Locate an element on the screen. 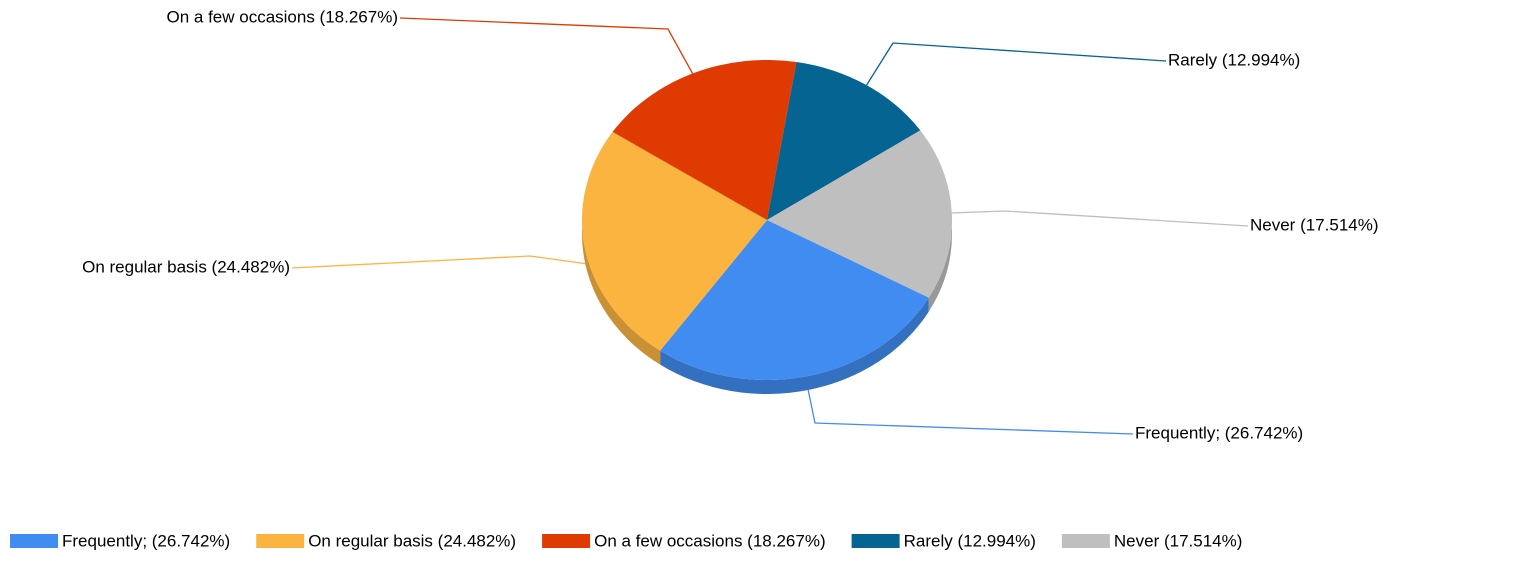  legend-label: On regular basis (24.482%) is located at coordinates (412, 540).